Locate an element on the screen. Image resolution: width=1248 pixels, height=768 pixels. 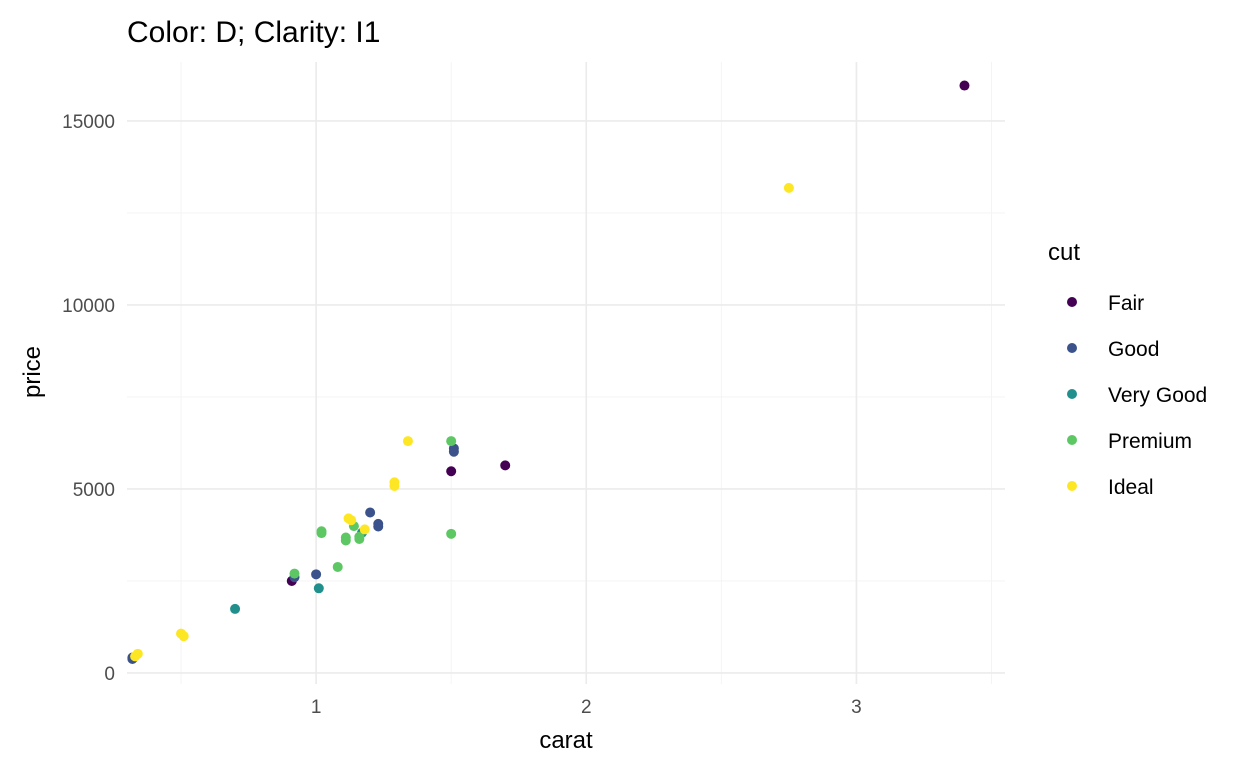
y-axis-ticks: 0 5000 10000 15000 is located at coordinates (88, 398).